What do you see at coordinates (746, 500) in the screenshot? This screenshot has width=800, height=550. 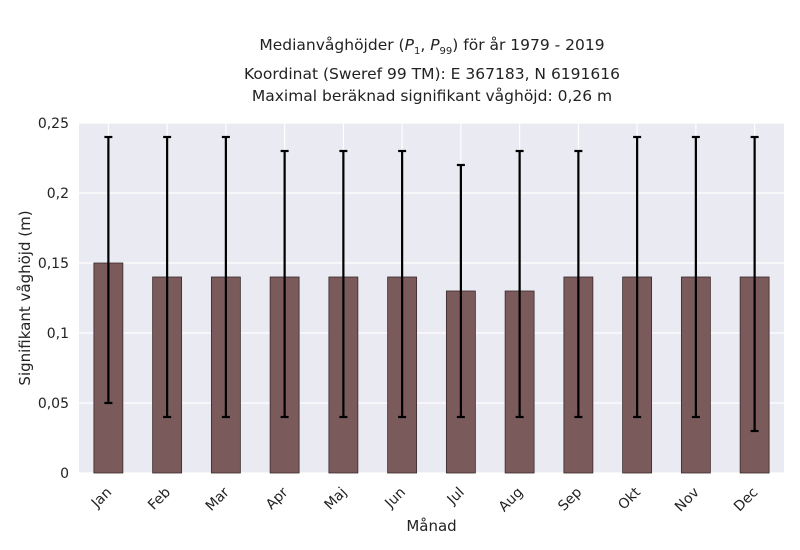 I see `x-tick-label: Dec` at bounding box center [746, 500].